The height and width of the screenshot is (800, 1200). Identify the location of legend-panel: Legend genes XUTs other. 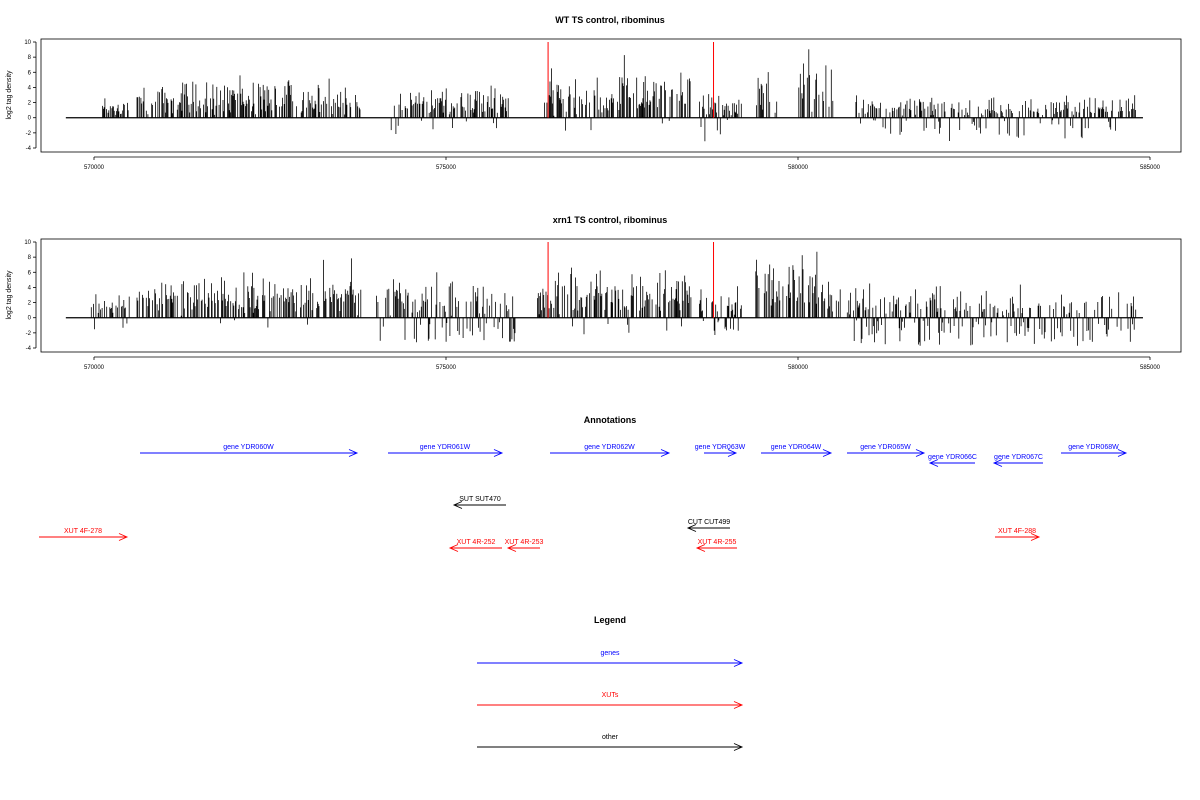
(610, 683).